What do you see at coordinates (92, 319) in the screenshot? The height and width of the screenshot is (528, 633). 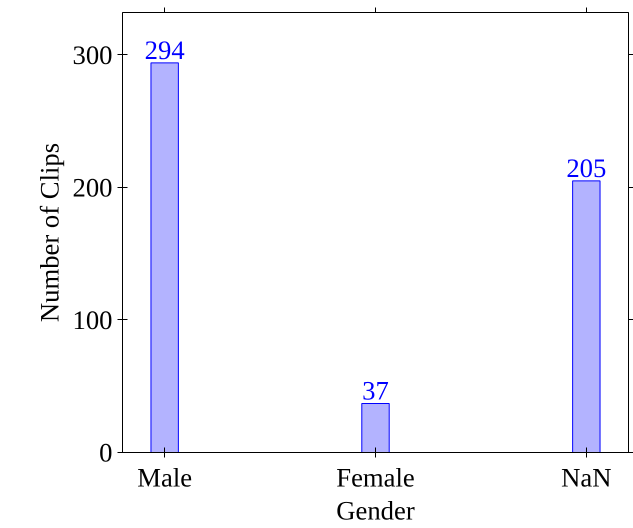 I see `y-tick-label: 100` at bounding box center [92, 319].